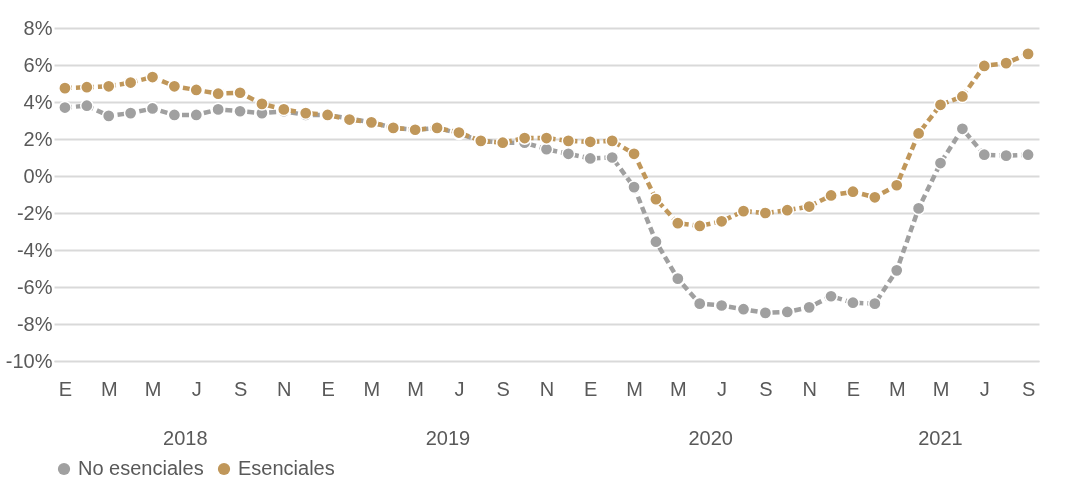 This screenshot has height=491, width=1086. What do you see at coordinates (286, 468) in the screenshot?
I see `legend-label: Esenciales` at bounding box center [286, 468].